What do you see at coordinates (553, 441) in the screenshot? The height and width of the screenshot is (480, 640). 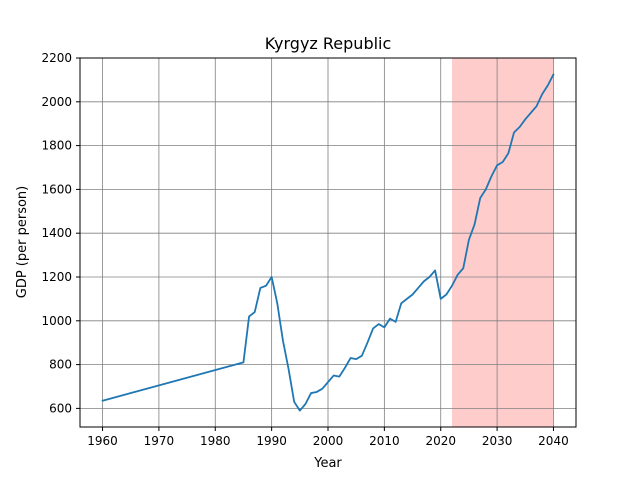 I see `x-tick-label: 2040` at bounding box center [553, 441].